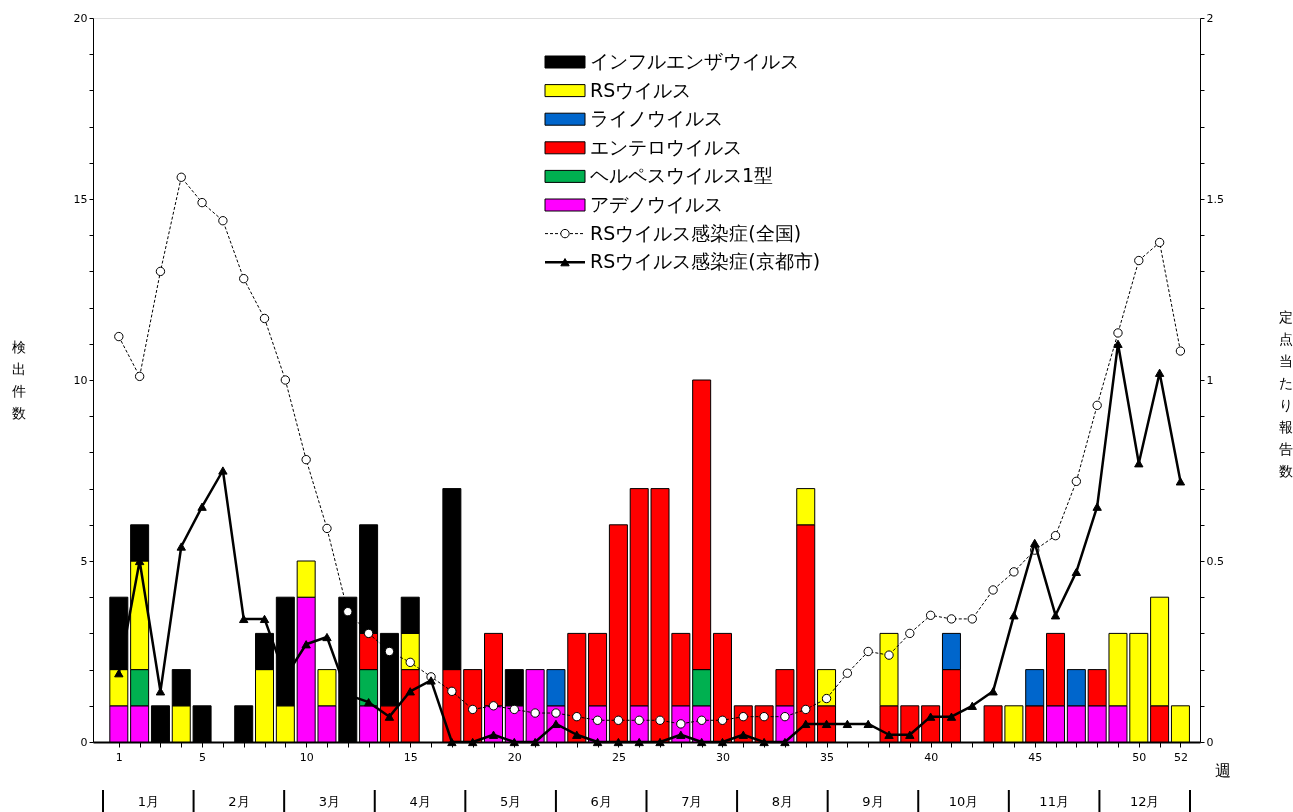 This screenshot has width=1293, height=812. I want to click on legend-label: アデノウイルス, so click(656, 204).